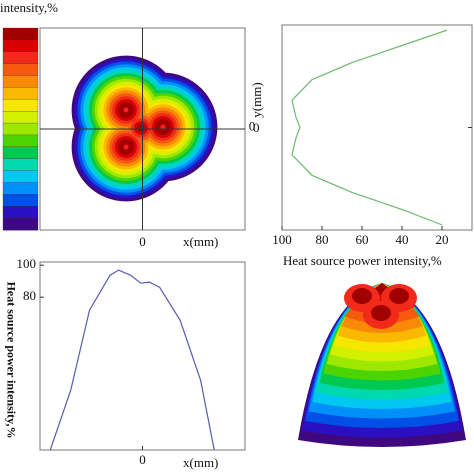 This screenshot has width=474, height=474. Describe the element at coordinates (11, 360) in the screenshot. I see `y-axis-label: Heat source power intensity,%` at that location.